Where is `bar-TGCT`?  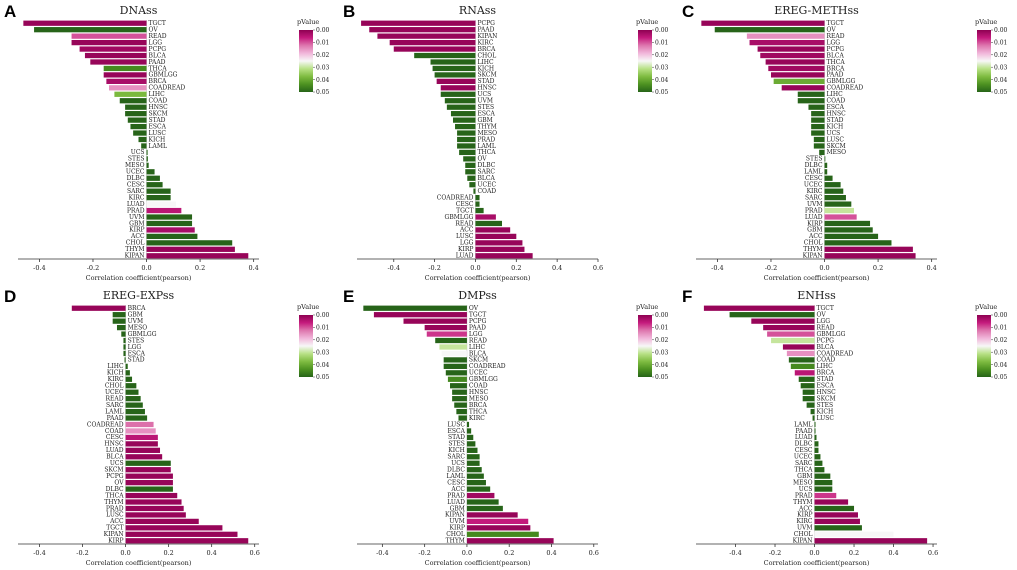
bar-TGCT is located at coordinates (763, 23).